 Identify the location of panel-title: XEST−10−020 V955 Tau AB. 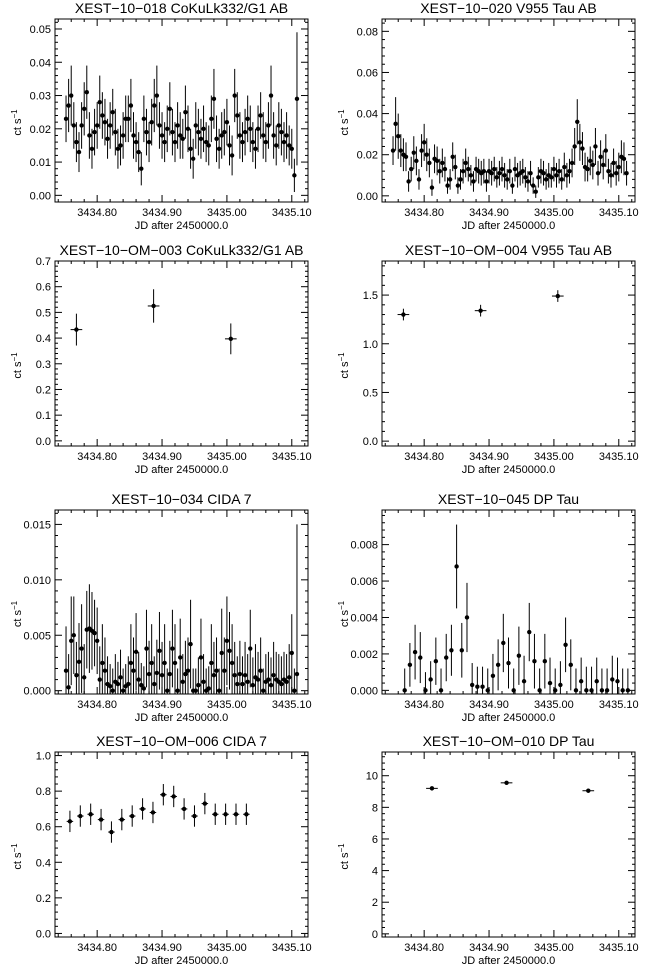
(508, 8).